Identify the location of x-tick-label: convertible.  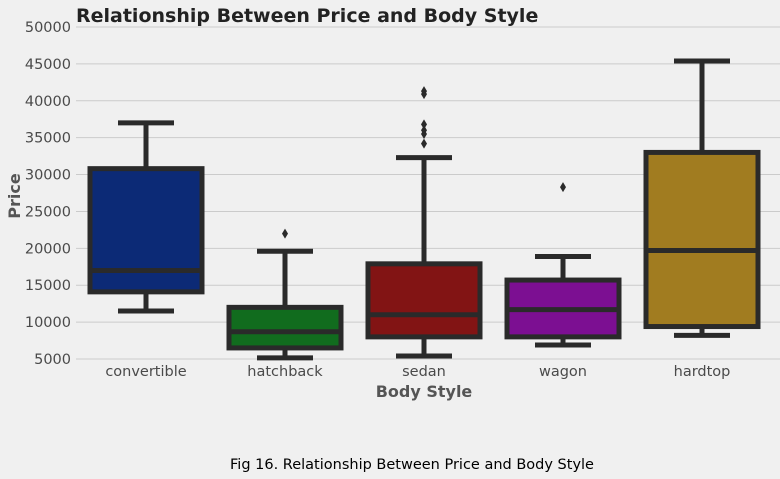
(145, 372).